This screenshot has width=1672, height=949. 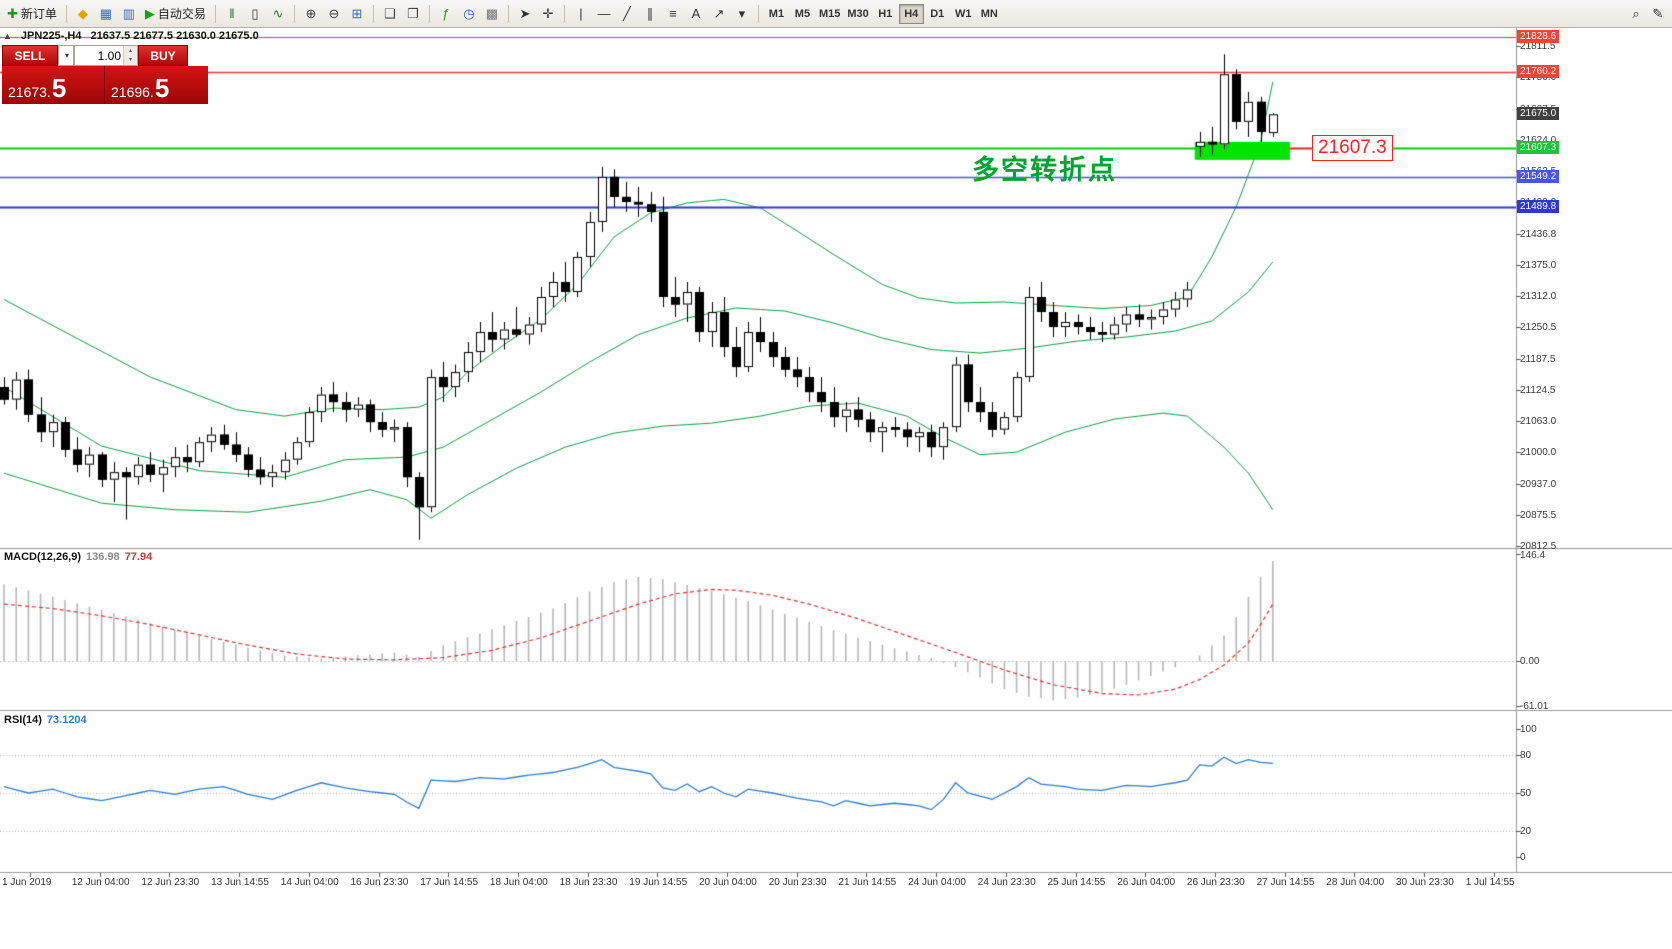 I want to click on volume-increase-button: ▴, so click(x=130, y=51).